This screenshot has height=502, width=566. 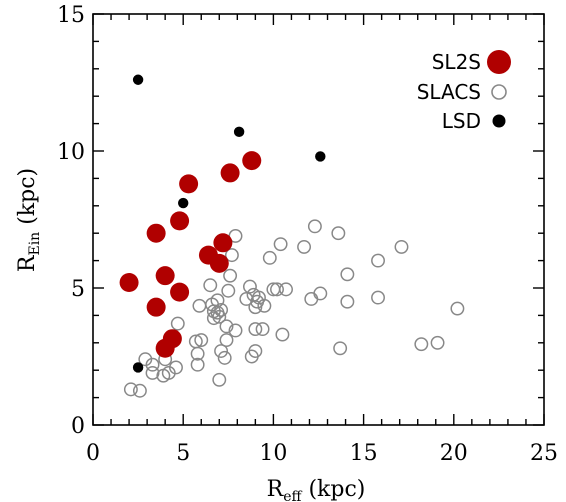 I want to click on series-sl2s, so click(x=190, y=254).